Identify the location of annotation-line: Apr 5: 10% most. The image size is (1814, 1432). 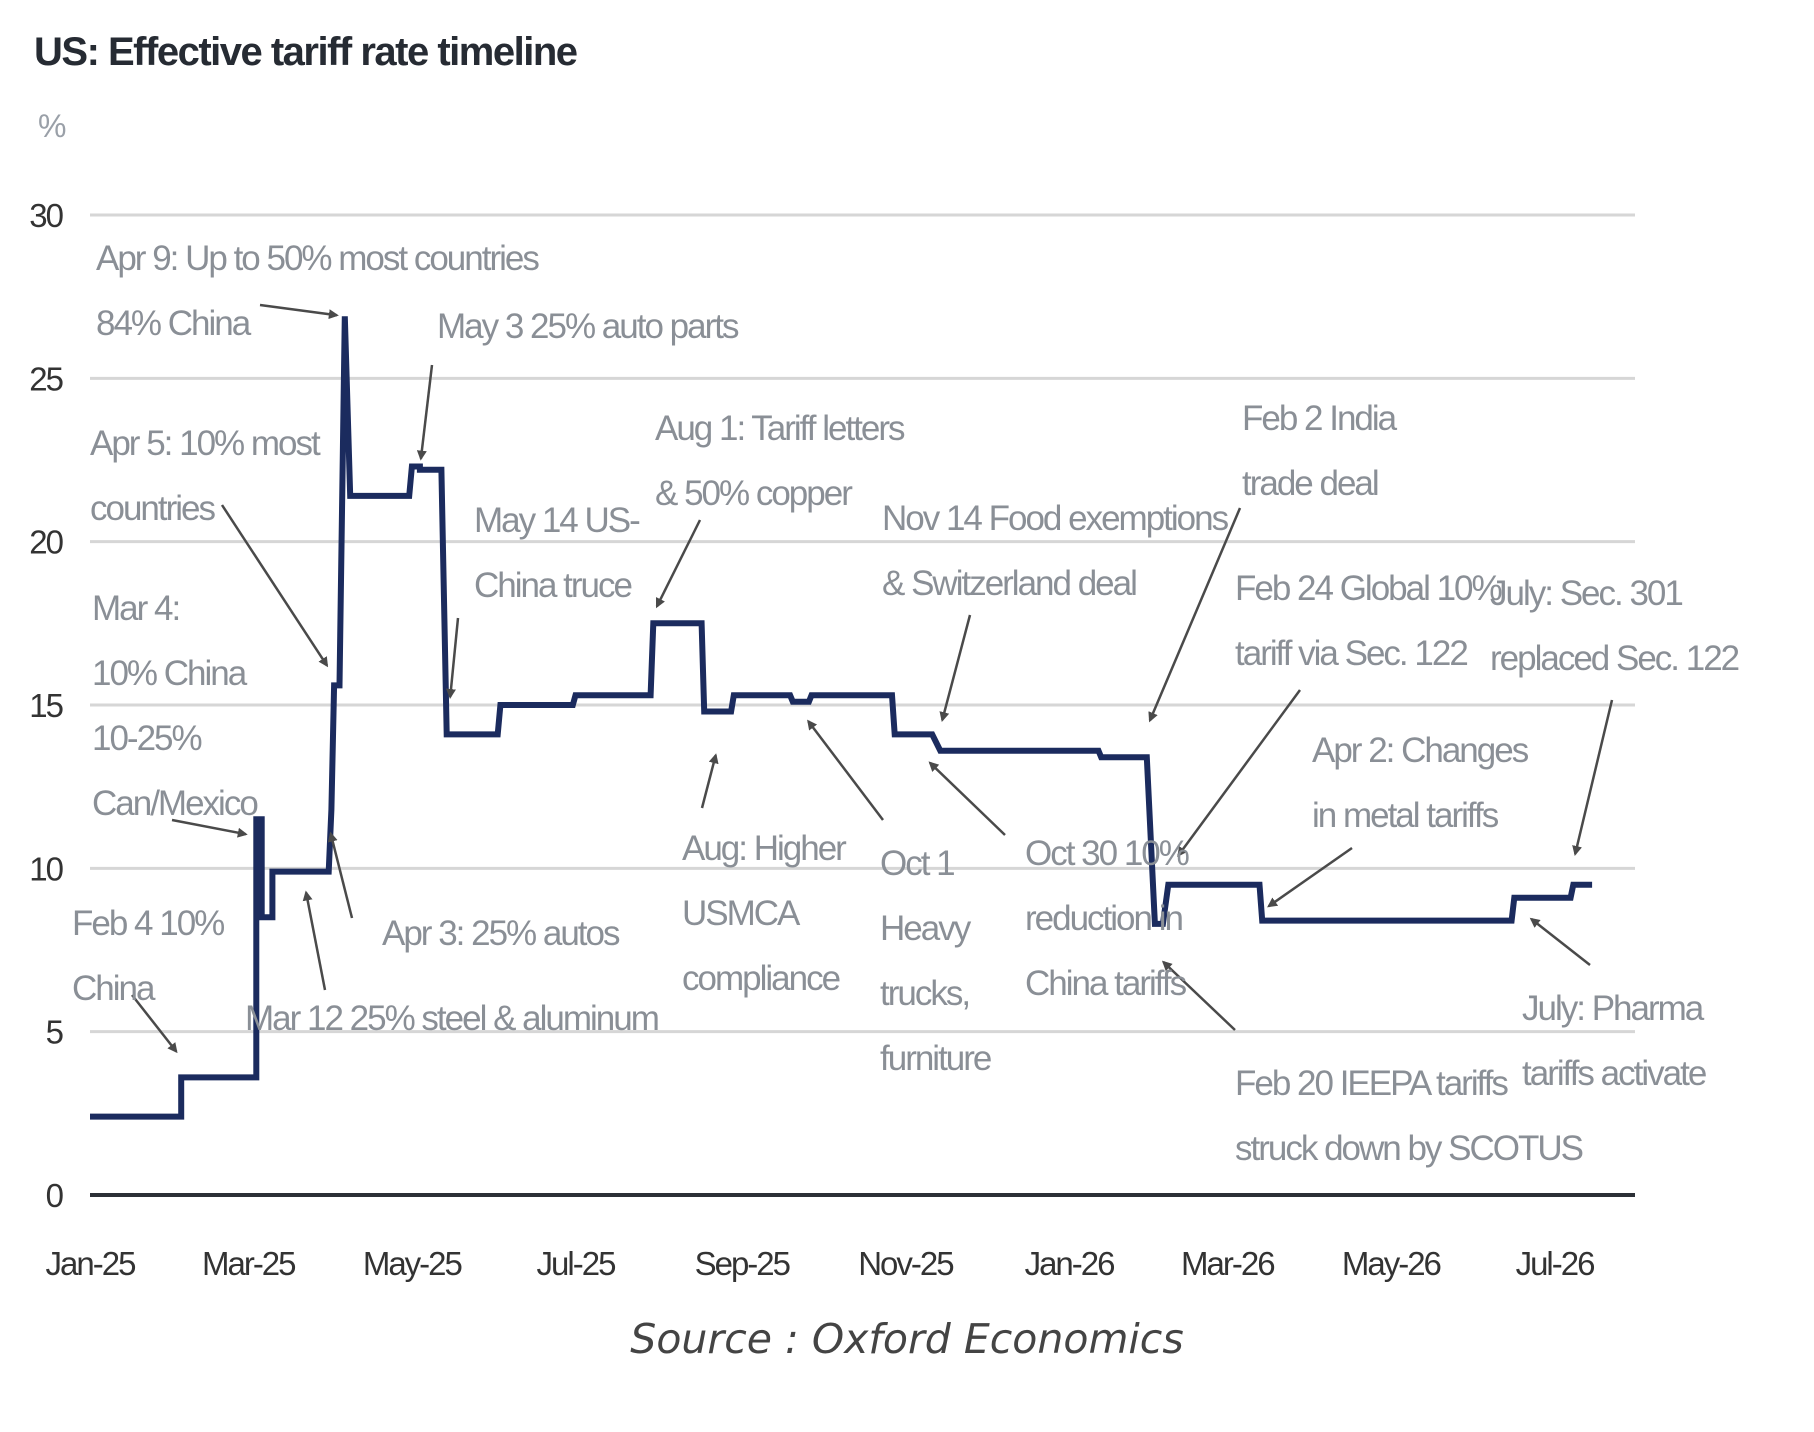
(205, 443).